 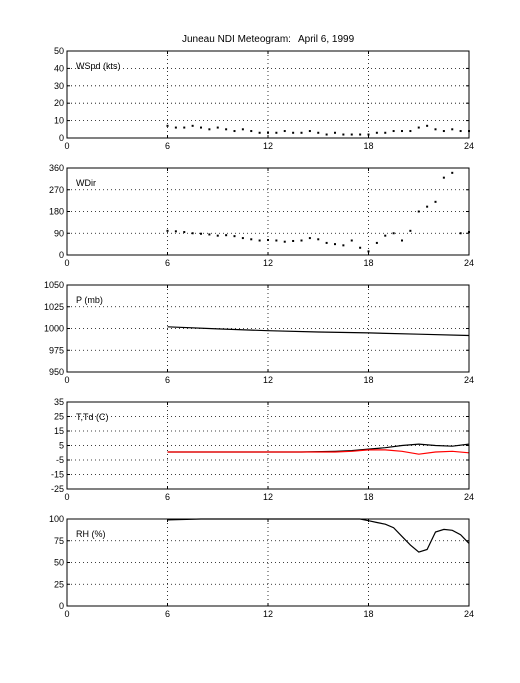 What do you see at coordinates (326, 39) in the screenshot?
I see `figure-date: April 6, 1999` at bounding box center [326, 39].